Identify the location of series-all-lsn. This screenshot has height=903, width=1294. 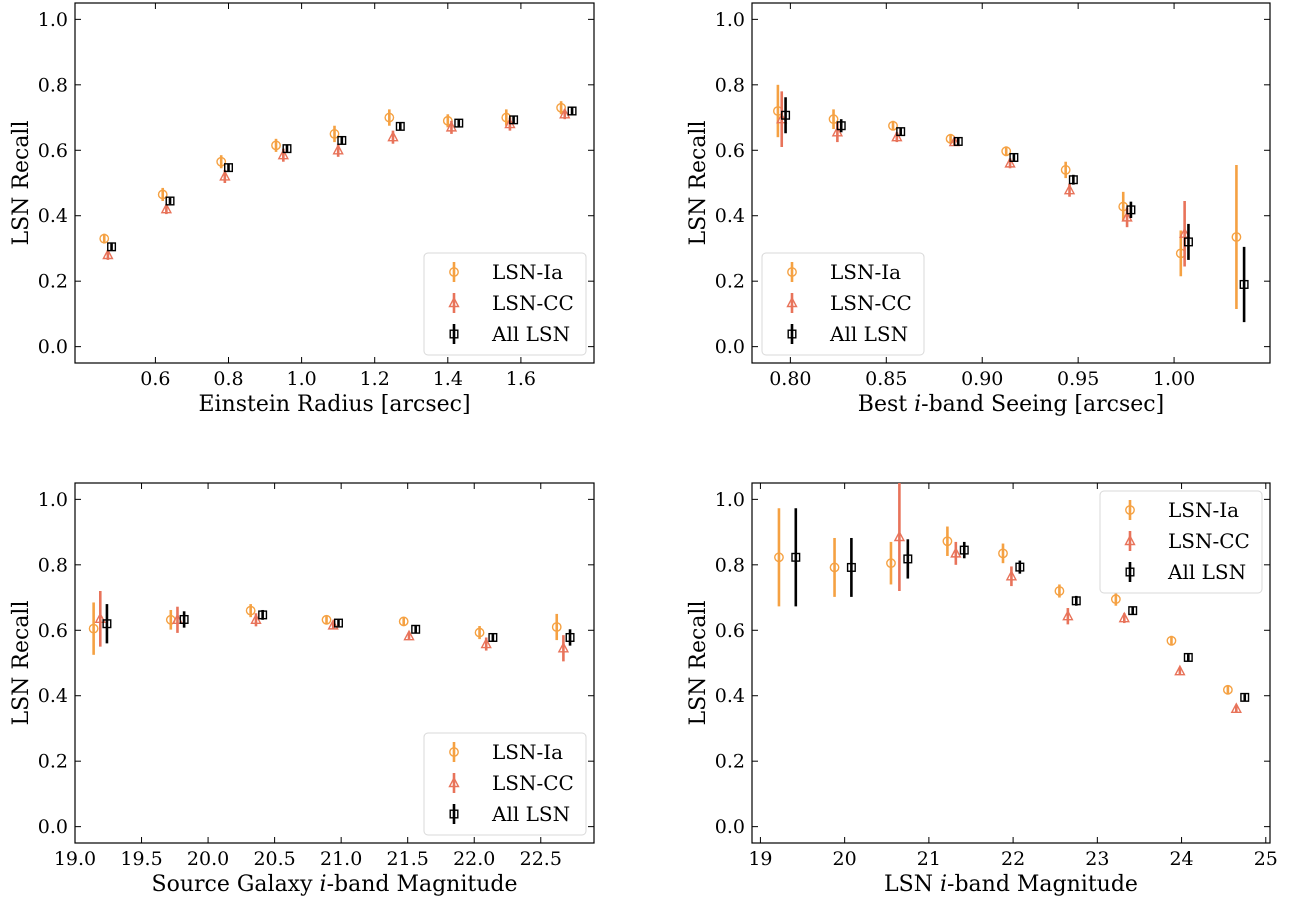
(1020, 605).